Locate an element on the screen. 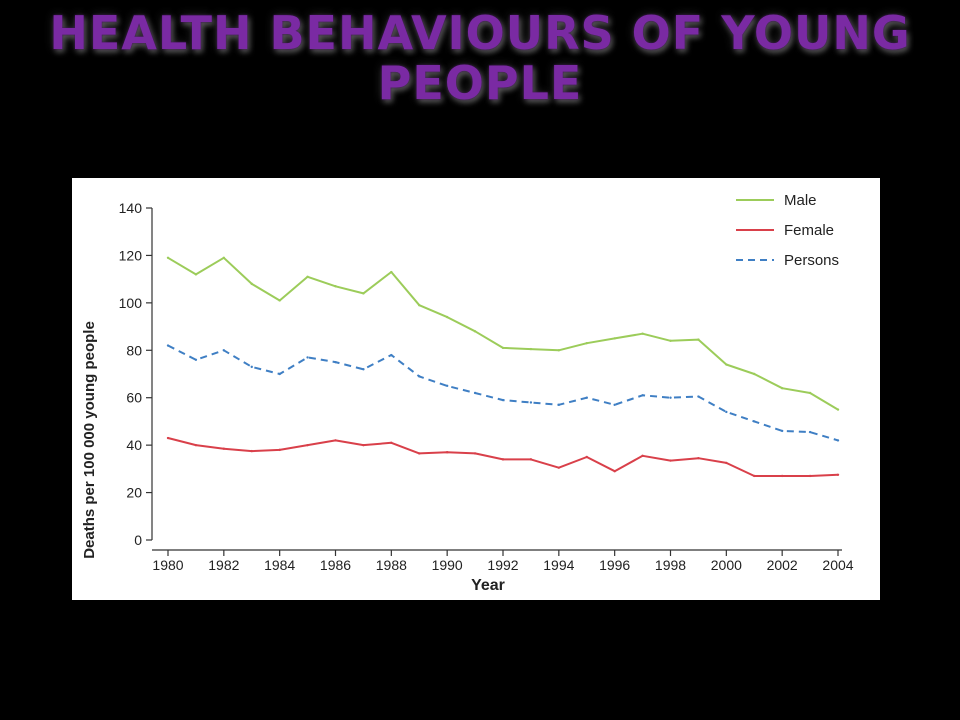  x-tick-label: 1982 is located at coordinates (223, 565).